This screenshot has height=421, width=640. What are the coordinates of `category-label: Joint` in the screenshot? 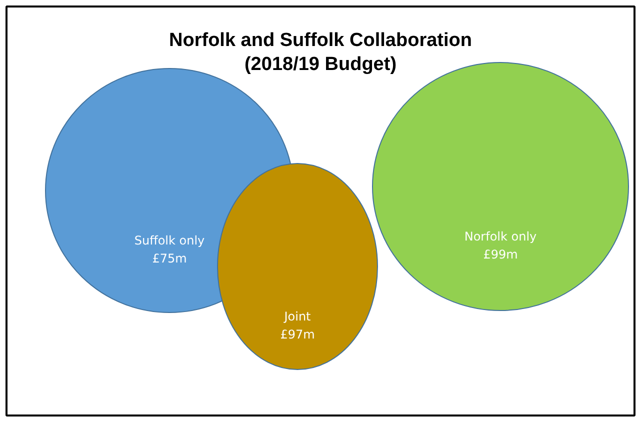 It's located at (297, 317).